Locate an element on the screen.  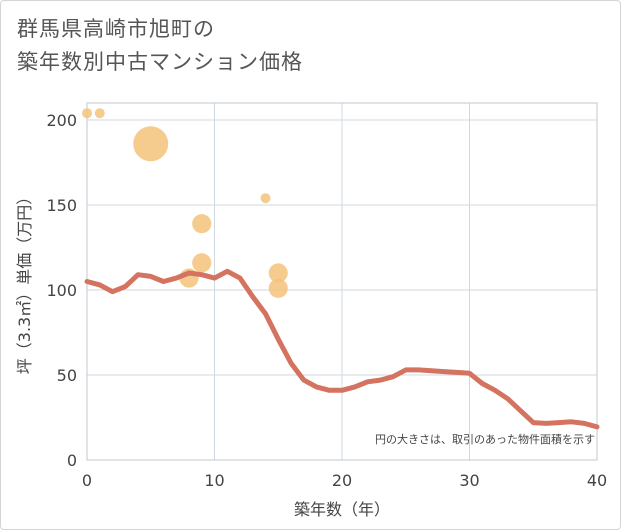
bubble-size-note: 円の大きさは、取引のあった物件面積を示す is located at coordinates (485, 439).